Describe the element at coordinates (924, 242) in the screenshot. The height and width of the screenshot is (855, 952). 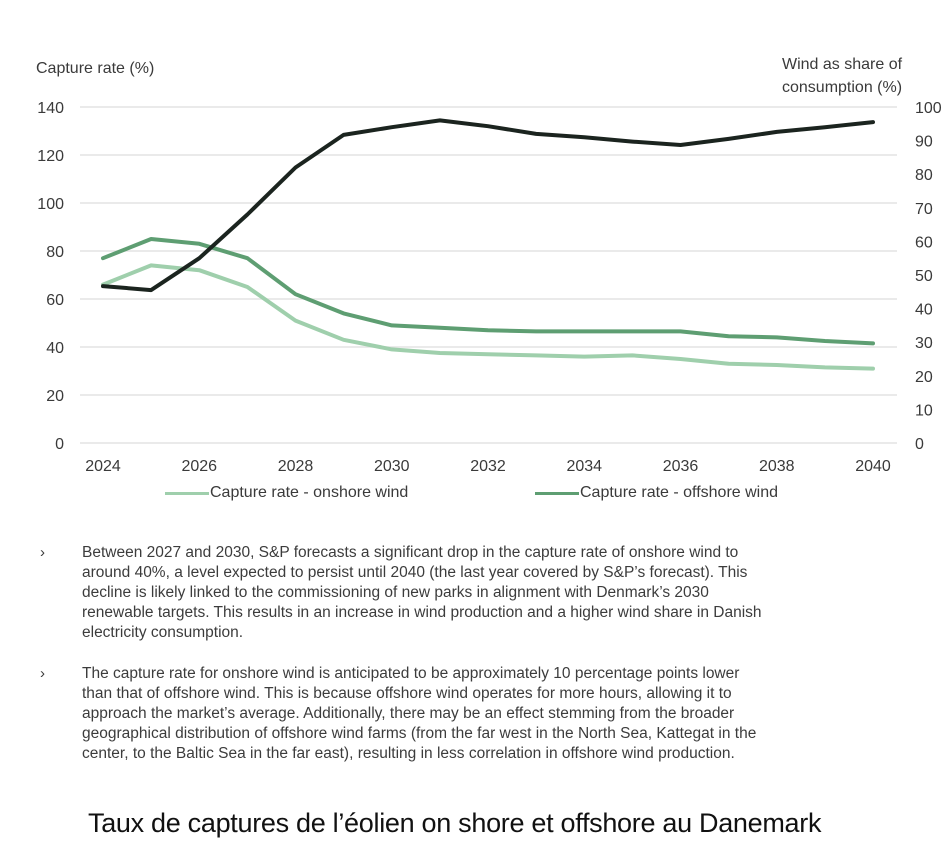
I see `right-tick-label: 60` at that location.